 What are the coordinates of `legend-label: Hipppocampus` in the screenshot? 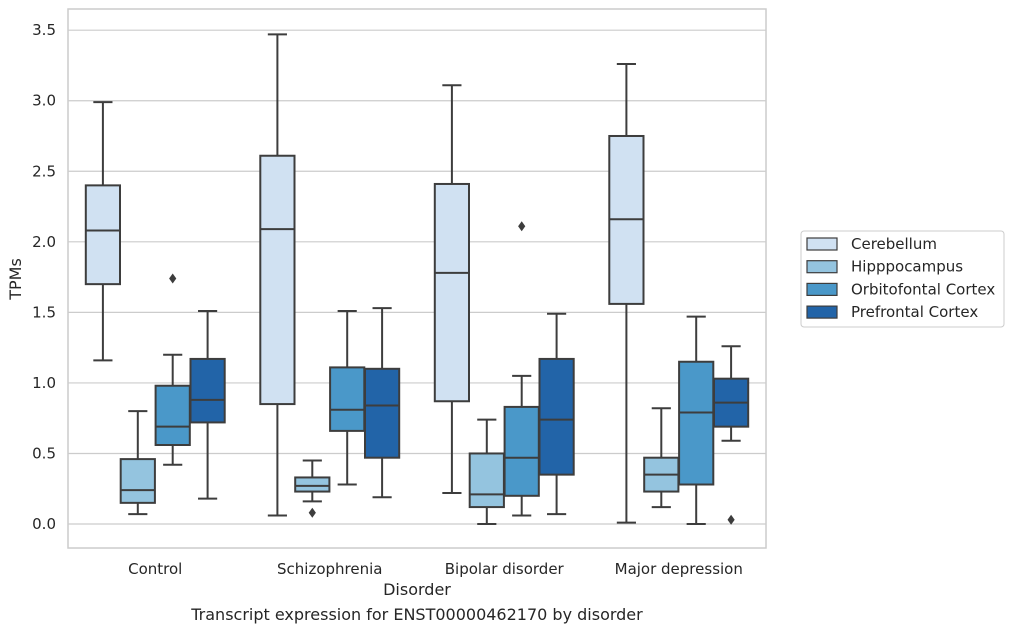 It's located at (907, 267).